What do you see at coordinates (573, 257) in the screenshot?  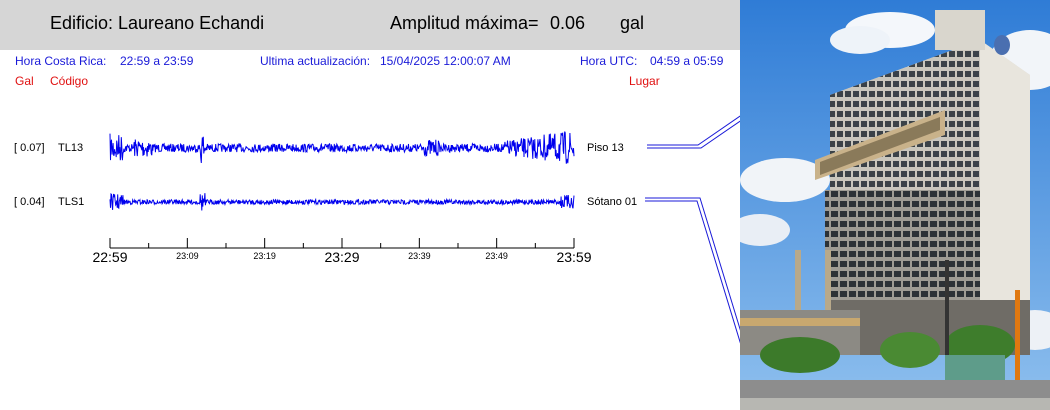 I see `time-tick-label: 23:59` at bounding box center [573, 257].